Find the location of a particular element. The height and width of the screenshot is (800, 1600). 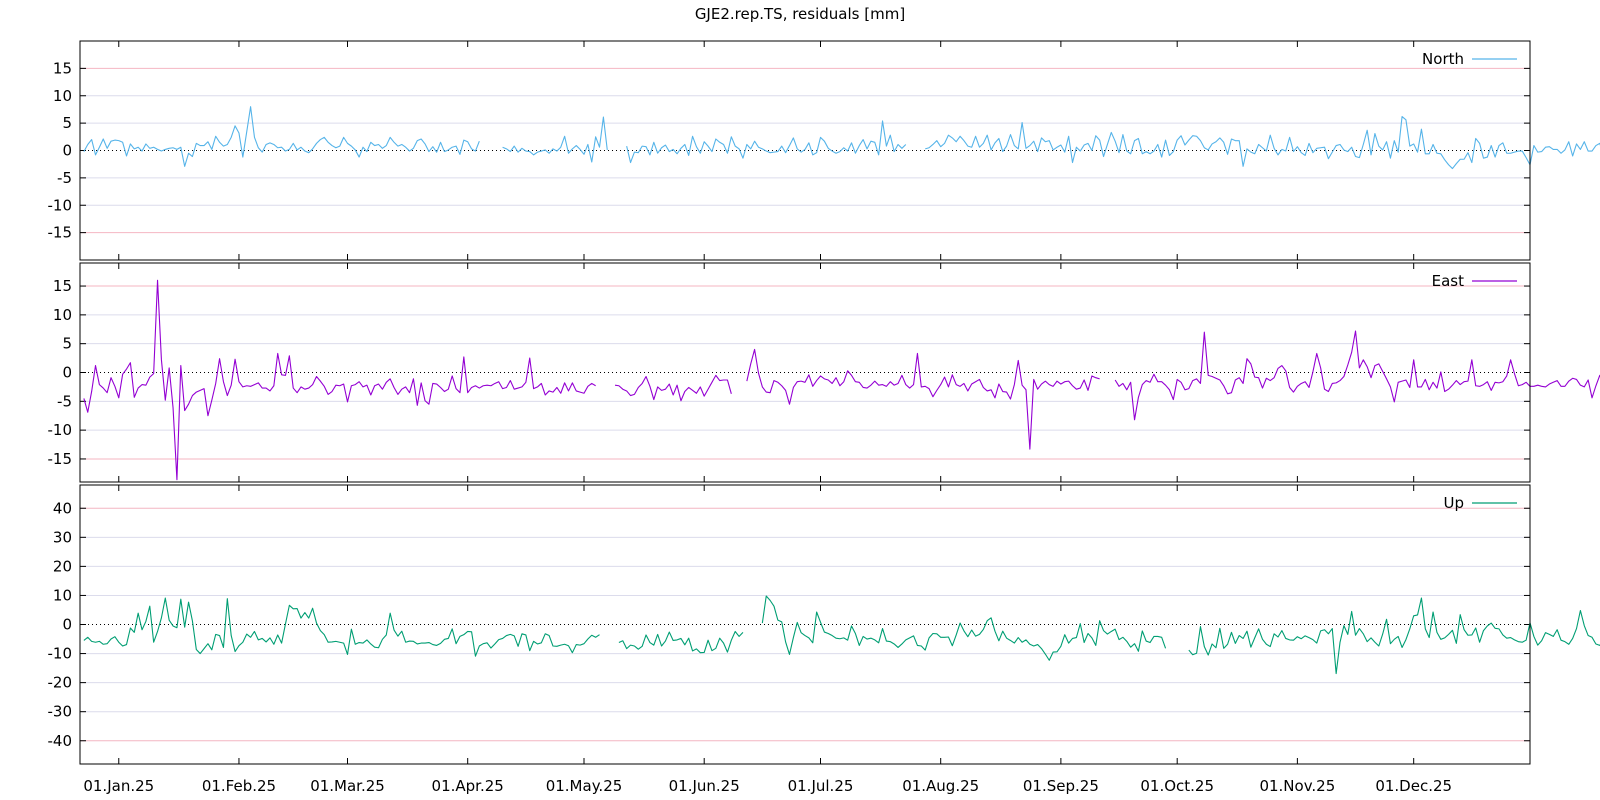

north-ytick-label: -10 is located at coordinates (60, 205).